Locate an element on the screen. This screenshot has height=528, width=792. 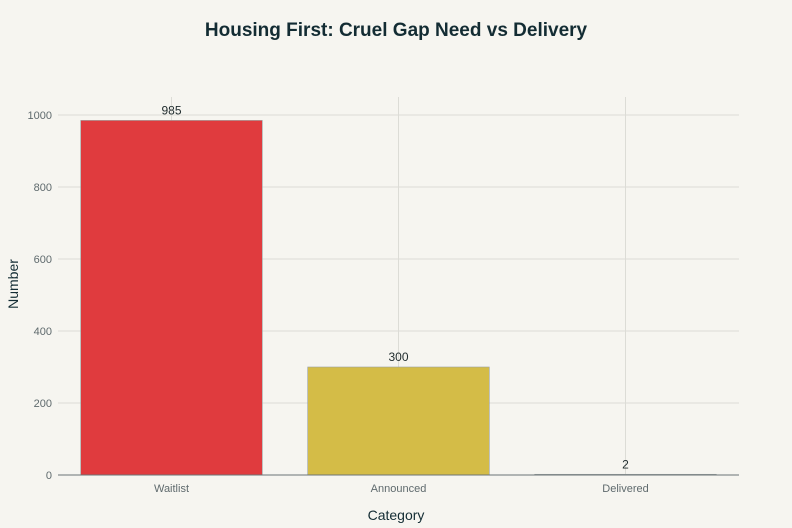
y-tick-label: 200 is located at coordinates (43, 404).